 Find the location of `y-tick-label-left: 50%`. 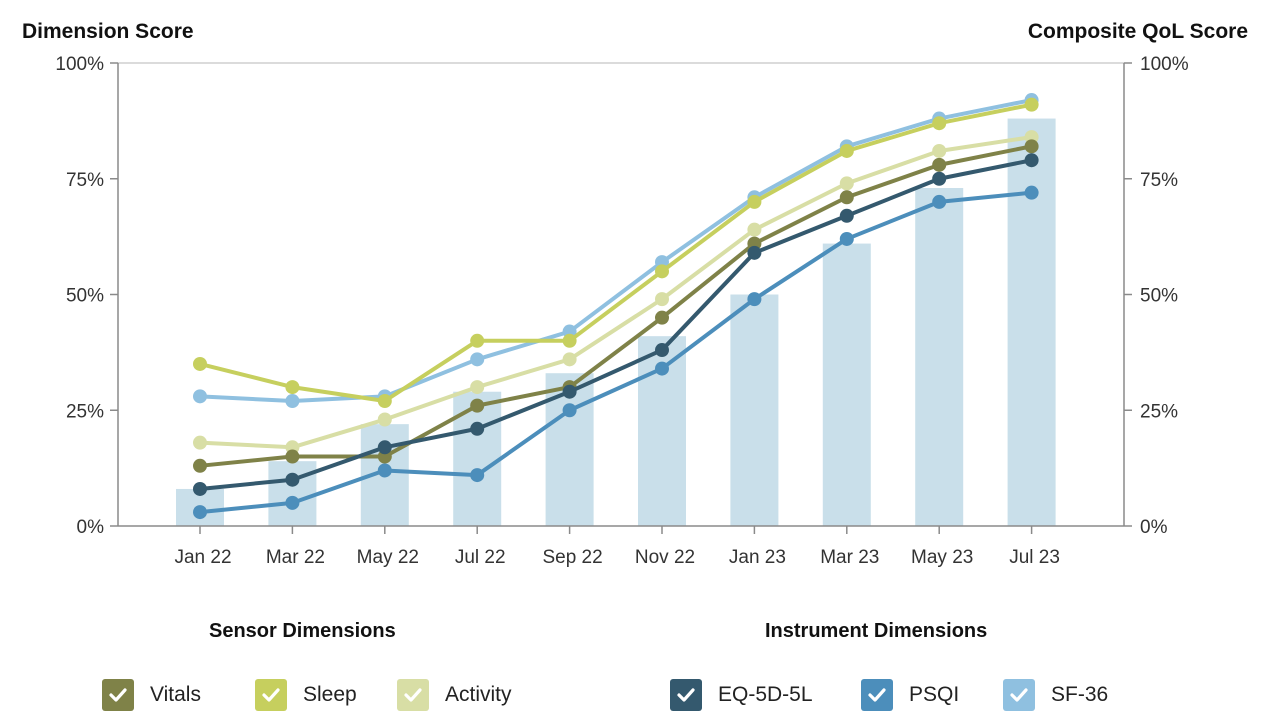

y-tick-label-left: 50% is located at coordinates (85, 296).